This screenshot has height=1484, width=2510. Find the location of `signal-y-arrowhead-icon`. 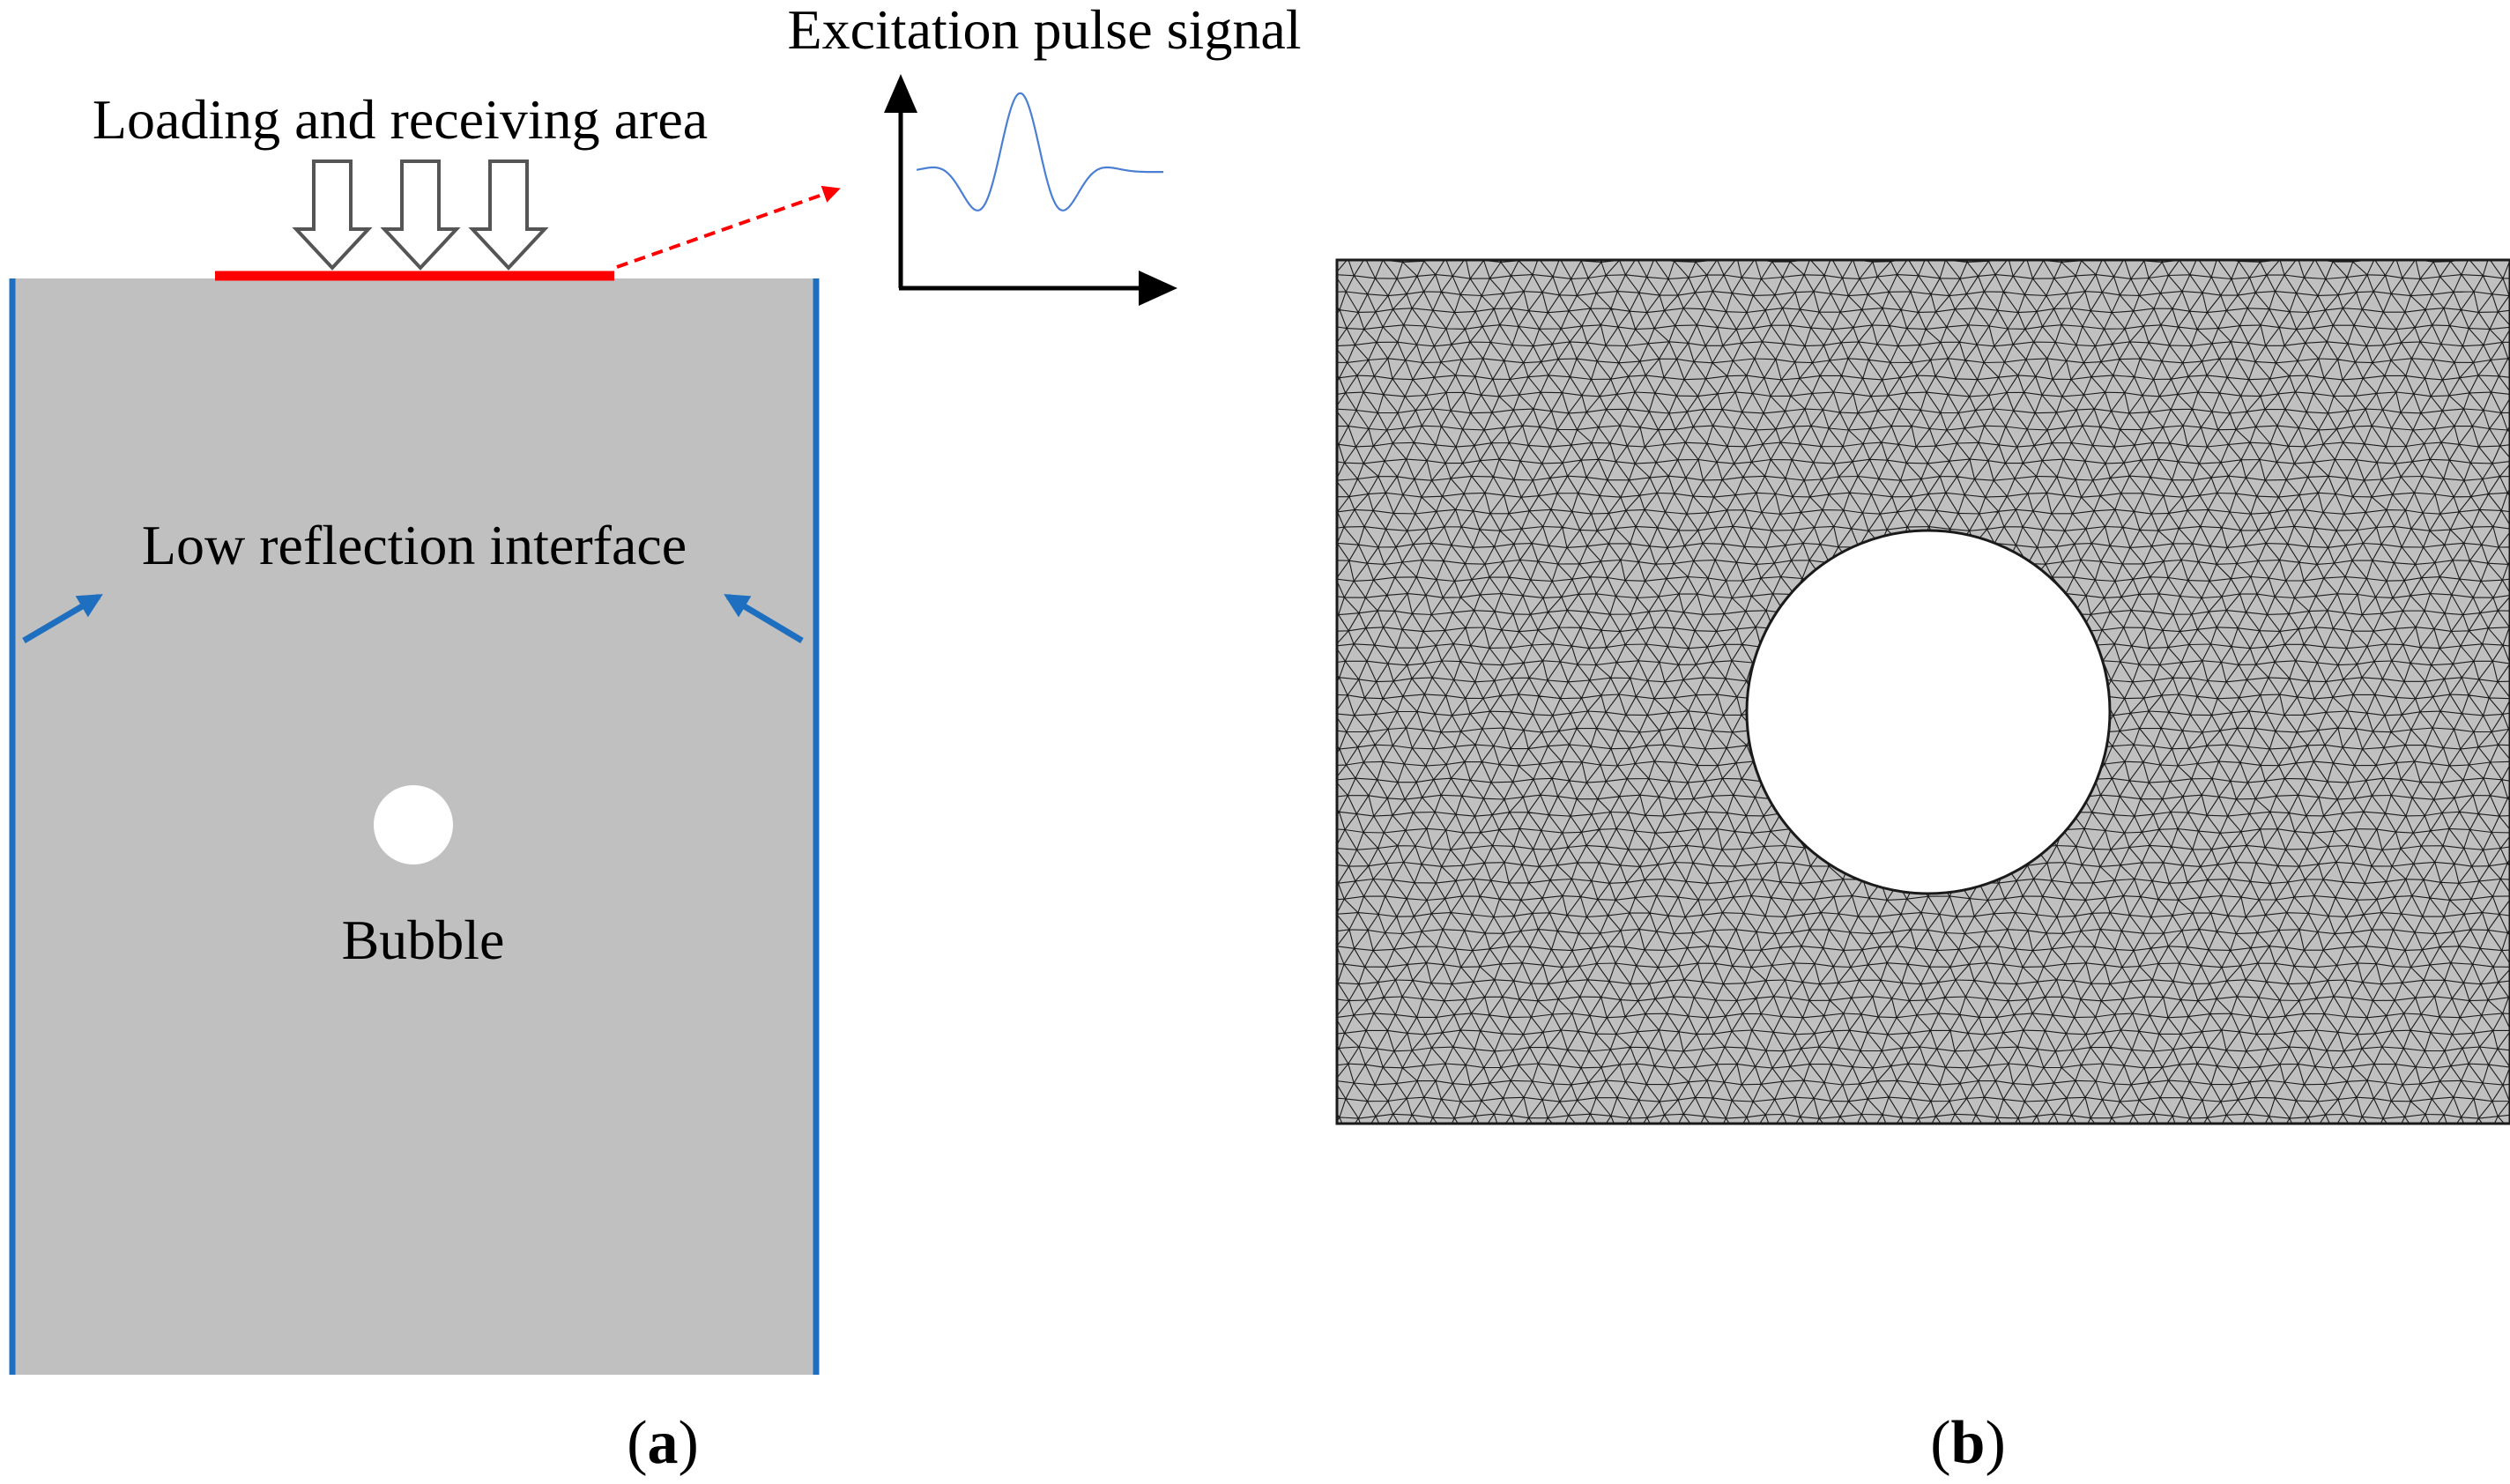

signal-y-arrowhead-icon is located at coordinates (900, 93).